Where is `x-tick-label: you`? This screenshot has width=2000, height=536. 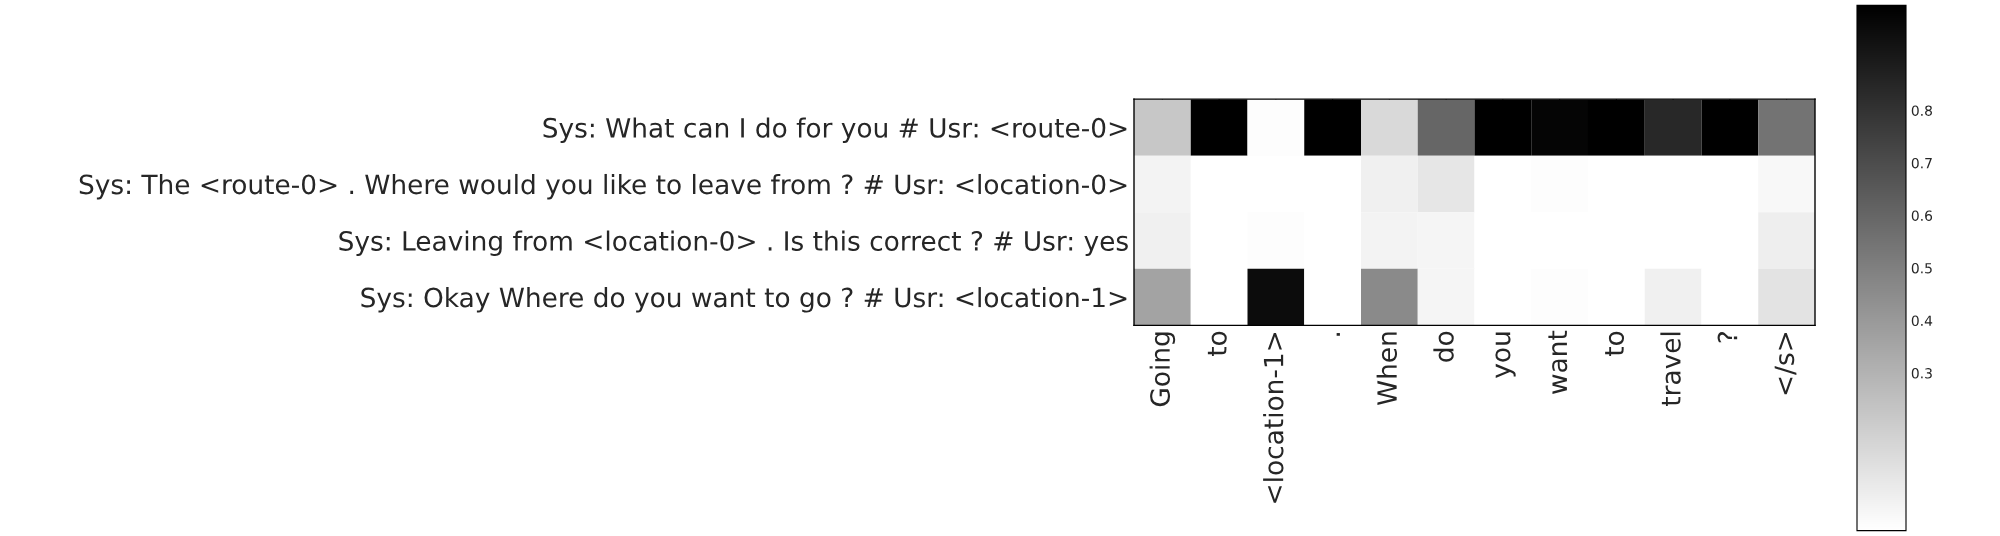 x-tick-label: you is located at coordinates (1505, 355).